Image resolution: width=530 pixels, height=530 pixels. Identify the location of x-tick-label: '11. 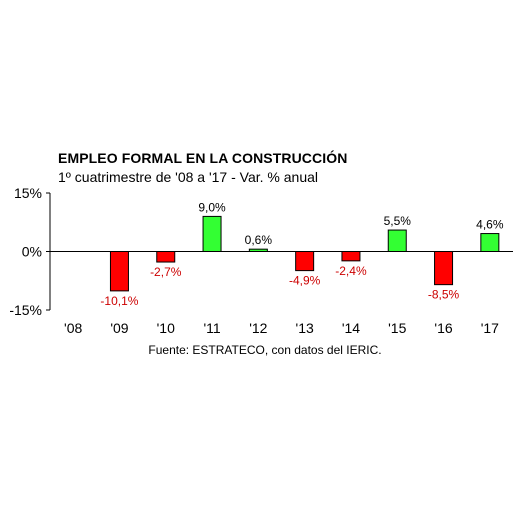
(211, 328).